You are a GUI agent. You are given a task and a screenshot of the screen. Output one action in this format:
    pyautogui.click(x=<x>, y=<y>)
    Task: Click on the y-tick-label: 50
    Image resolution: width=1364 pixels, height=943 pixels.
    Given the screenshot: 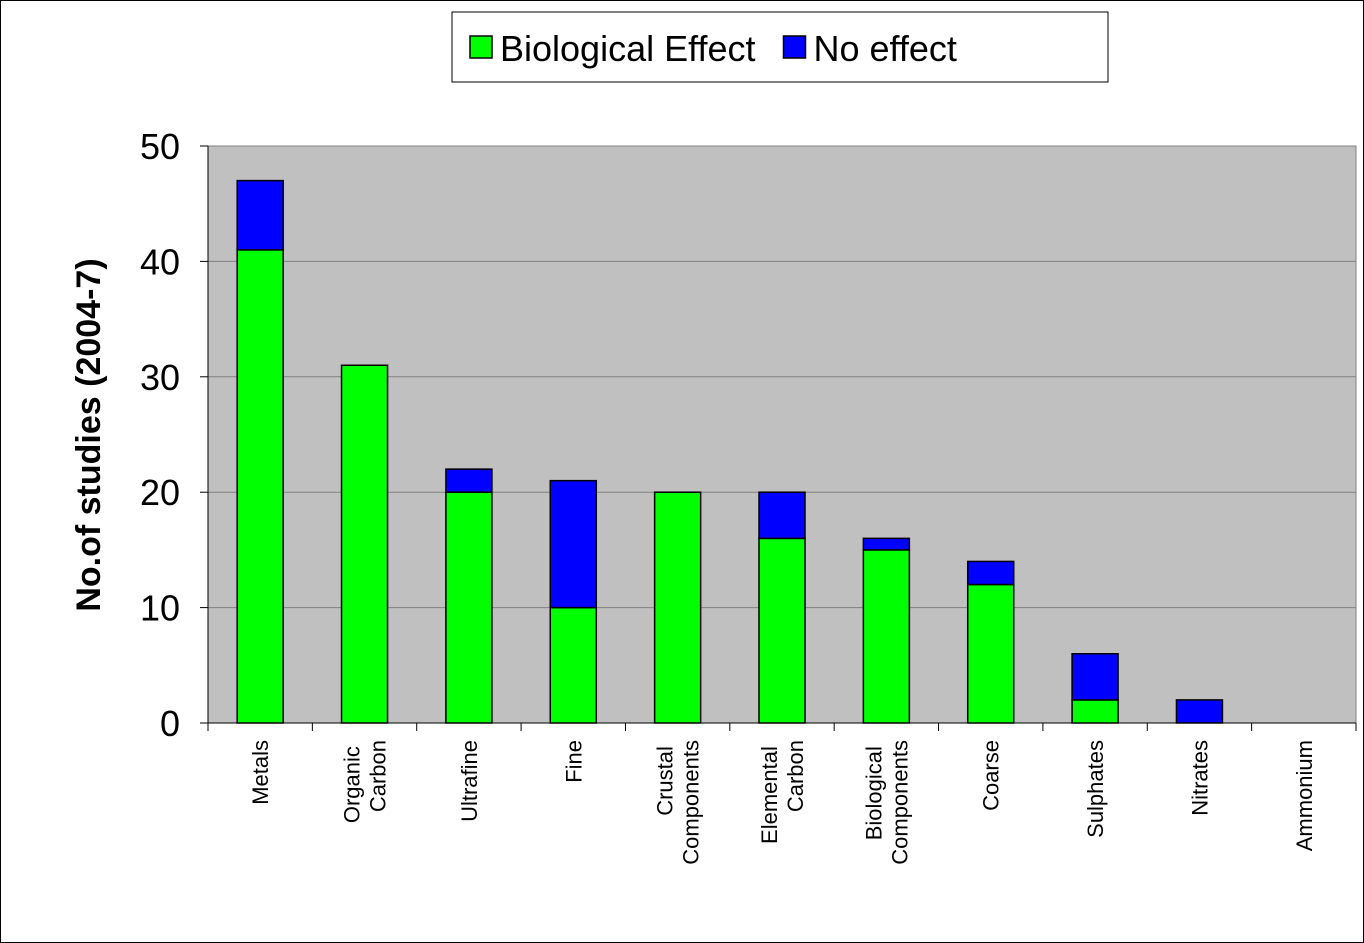 What is the action you would take?
    pyautogui.click(x=160, y=146)
    